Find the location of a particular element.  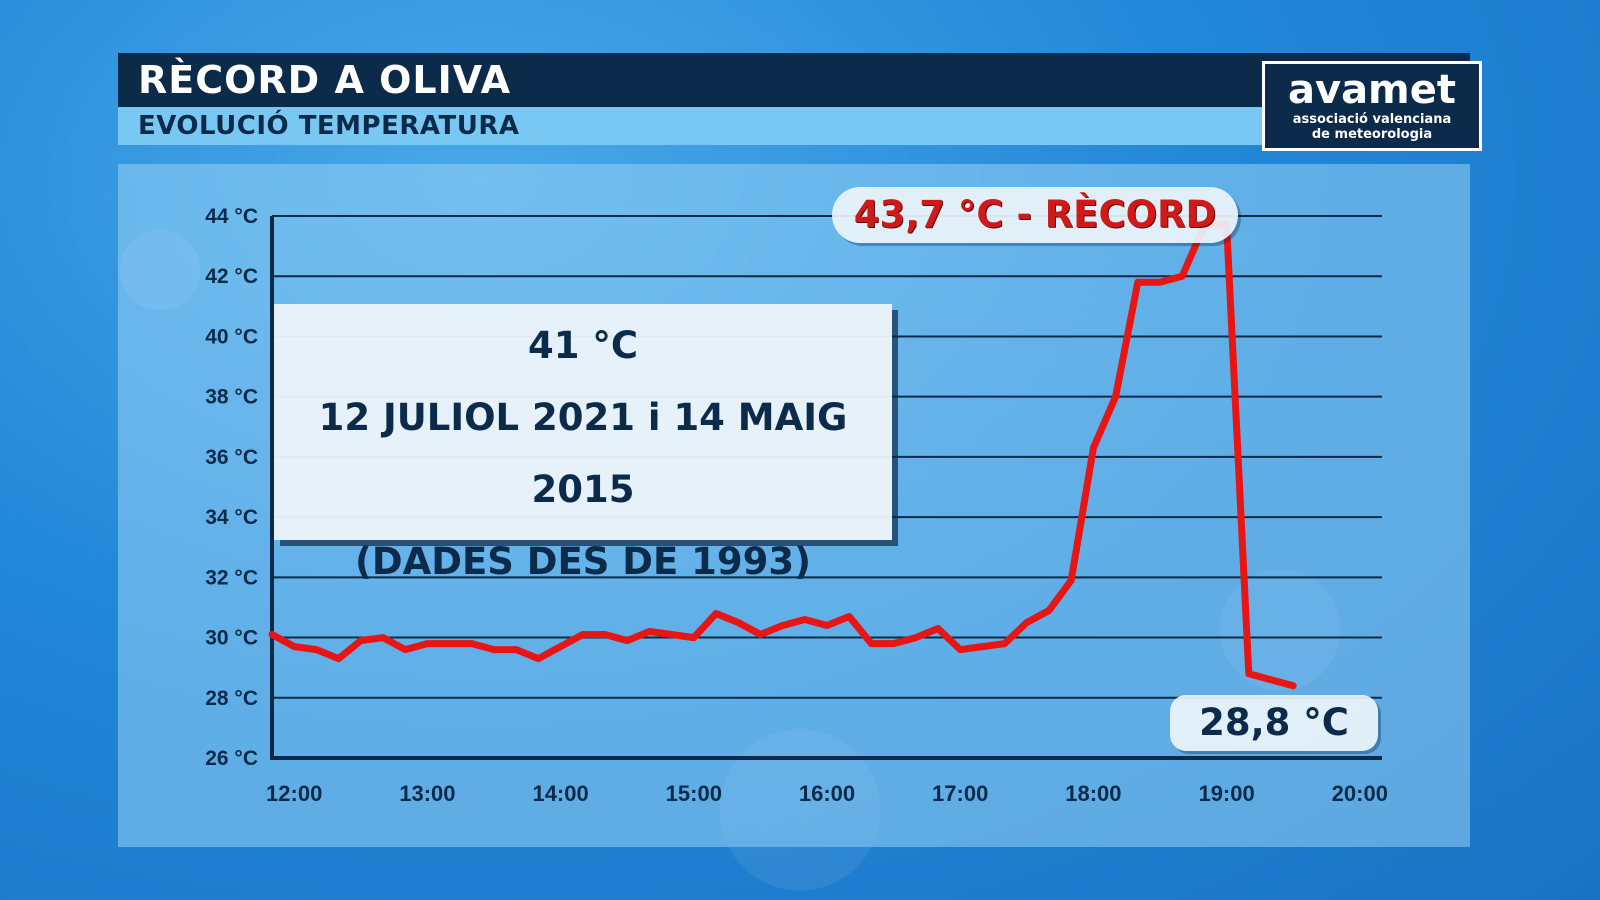

y-tick-label: 40 °C is located at coordinates (231, 336).